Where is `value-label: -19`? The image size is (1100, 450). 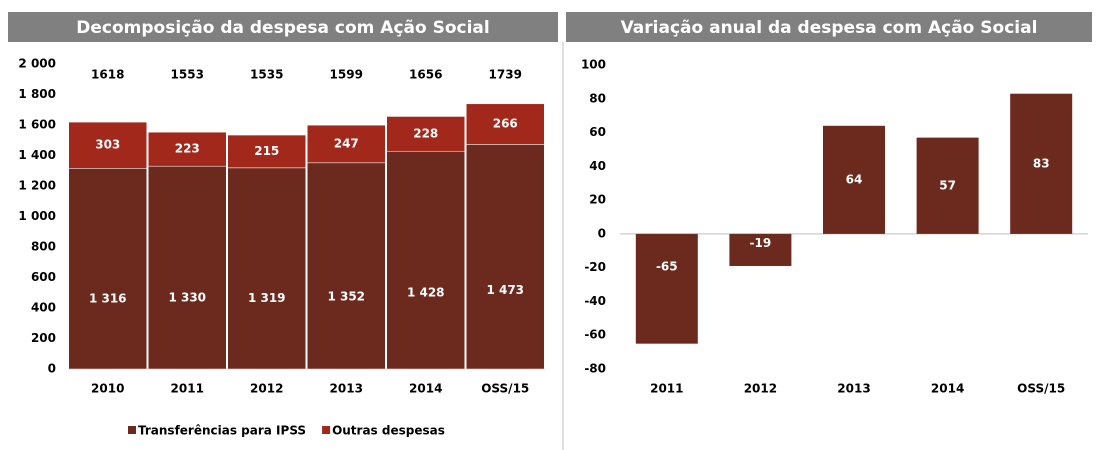
value-label: -19 is located at coordinates (761, 243).